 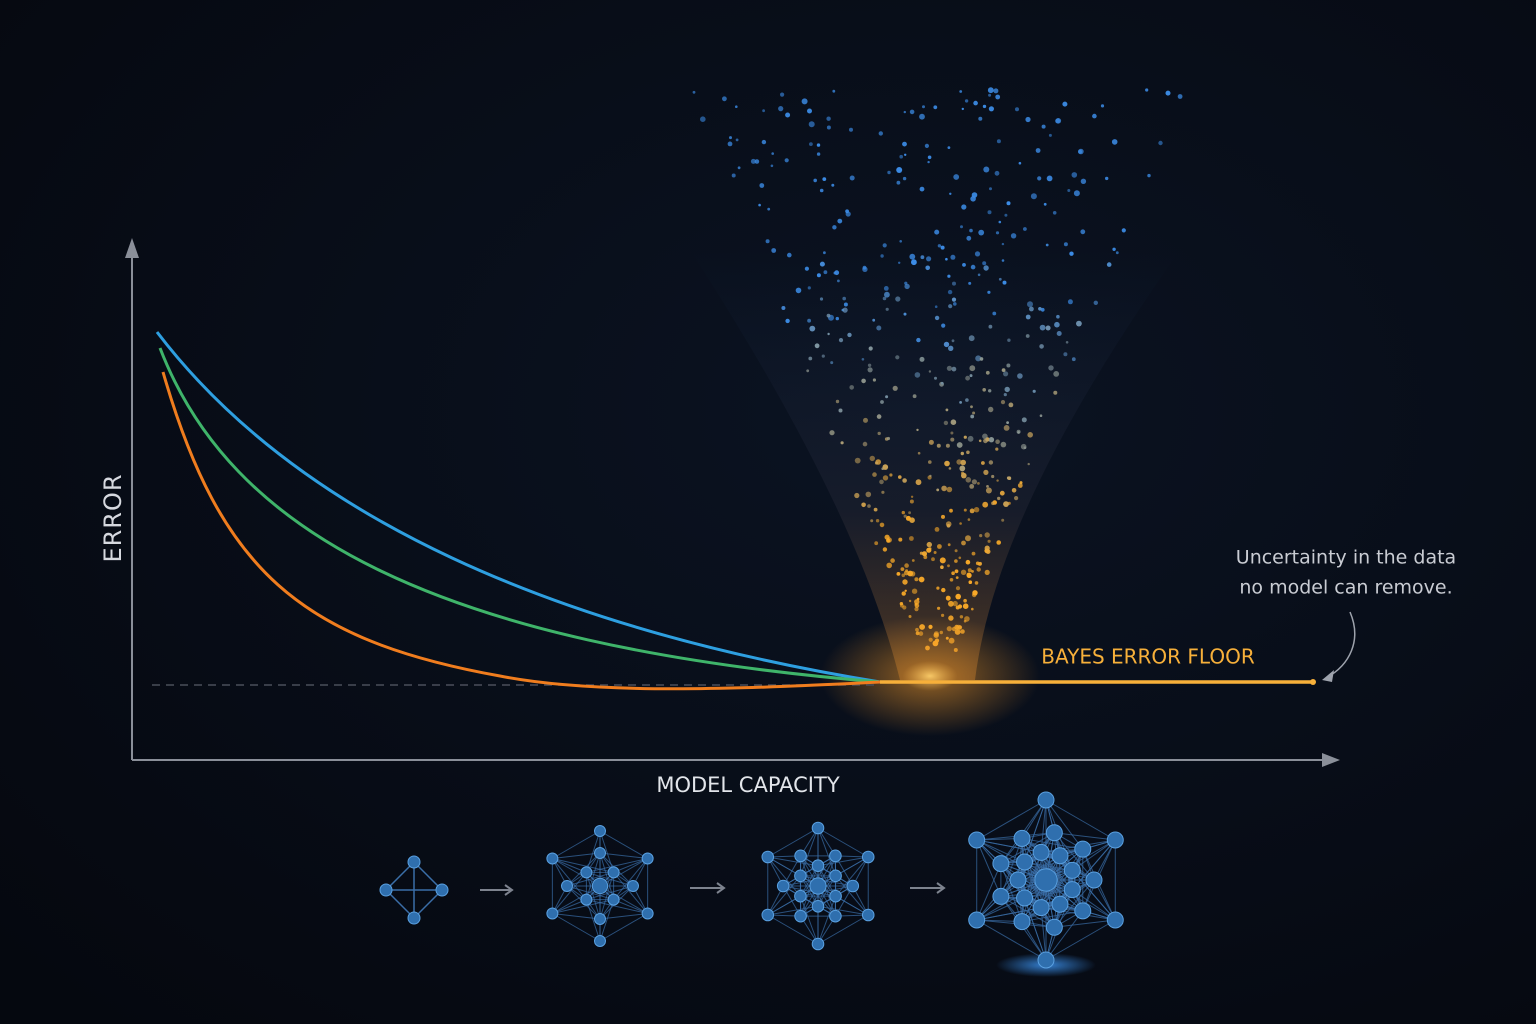 I want to click on funnel, so click(x=935, y=465).